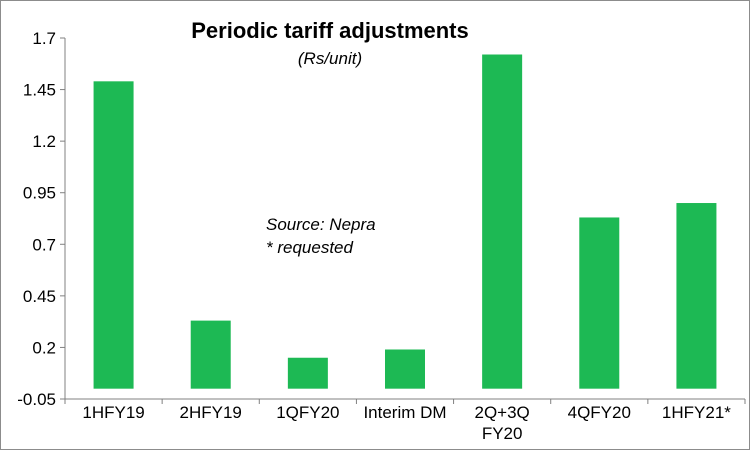 The width and height of the screenshot is (750, 450). Describe the element at coordinates (36, 399) in the screenshot. I see `y-tick-label: -0.05` at that location.